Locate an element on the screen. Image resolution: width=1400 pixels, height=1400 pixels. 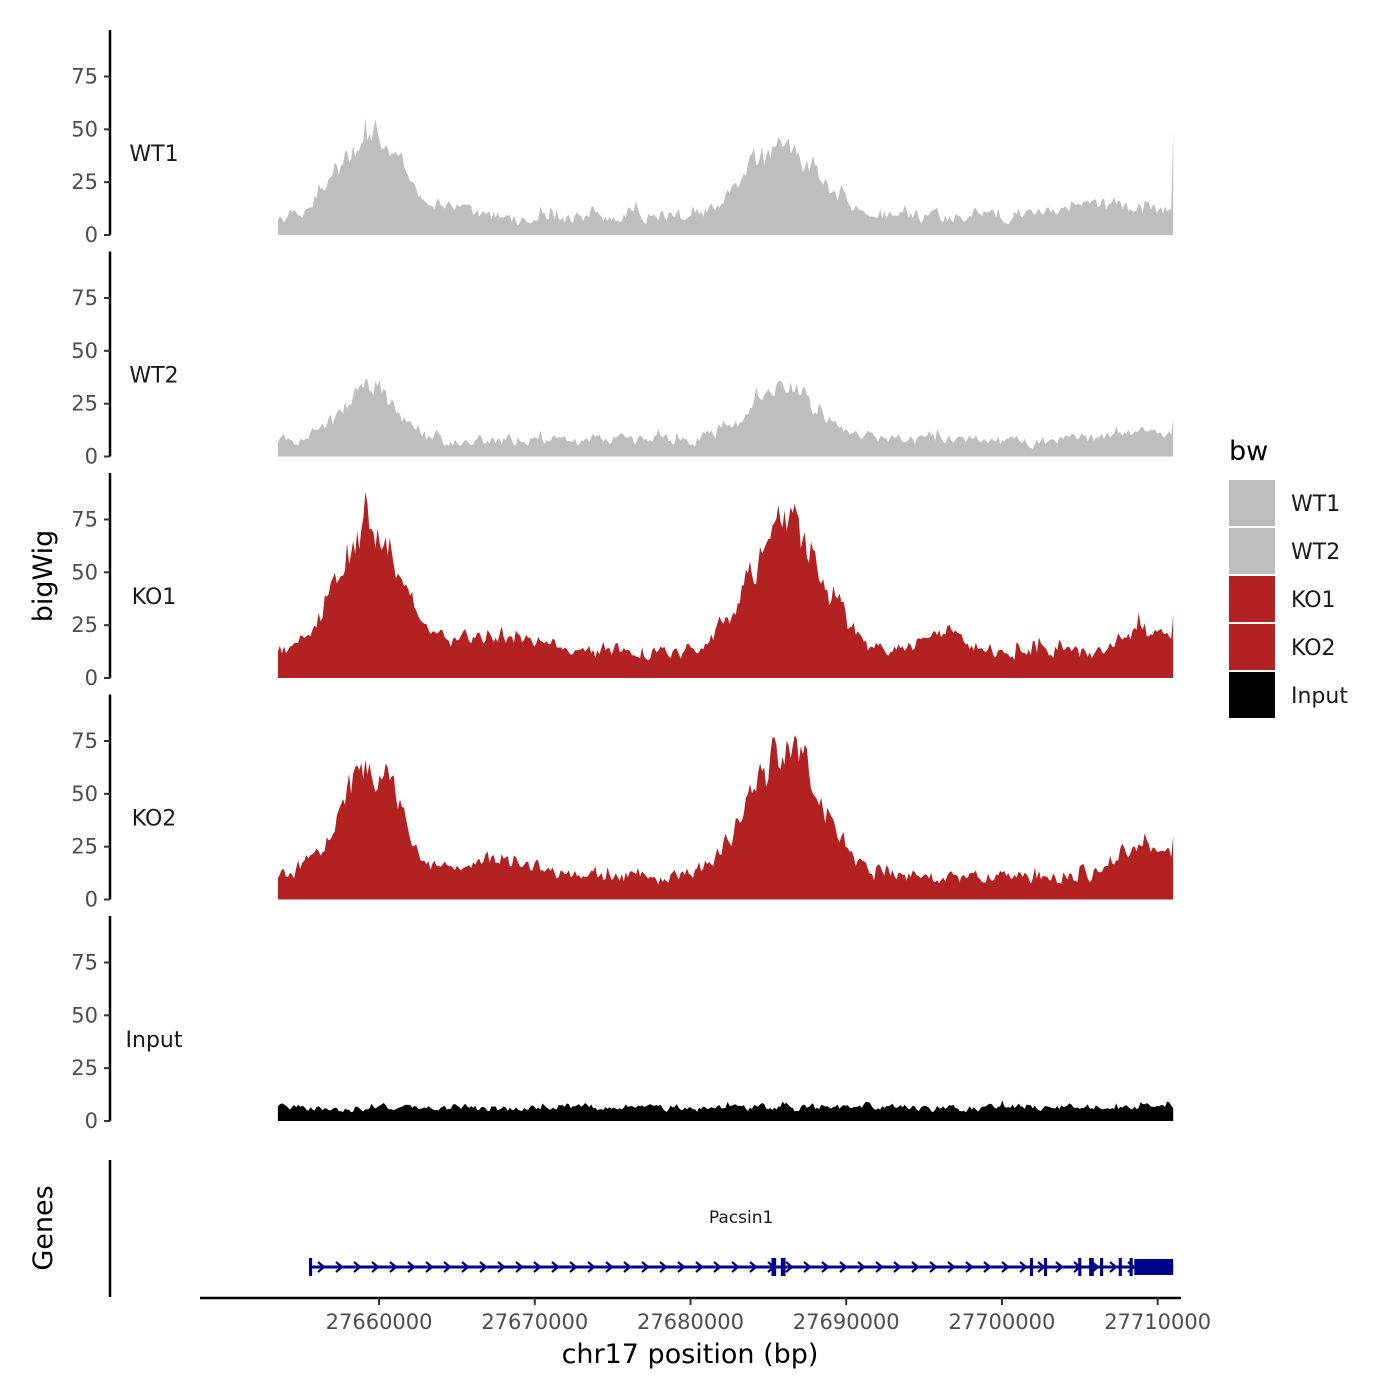
x-tick-label: 27710000 is located at coordinates (1157, 1322).